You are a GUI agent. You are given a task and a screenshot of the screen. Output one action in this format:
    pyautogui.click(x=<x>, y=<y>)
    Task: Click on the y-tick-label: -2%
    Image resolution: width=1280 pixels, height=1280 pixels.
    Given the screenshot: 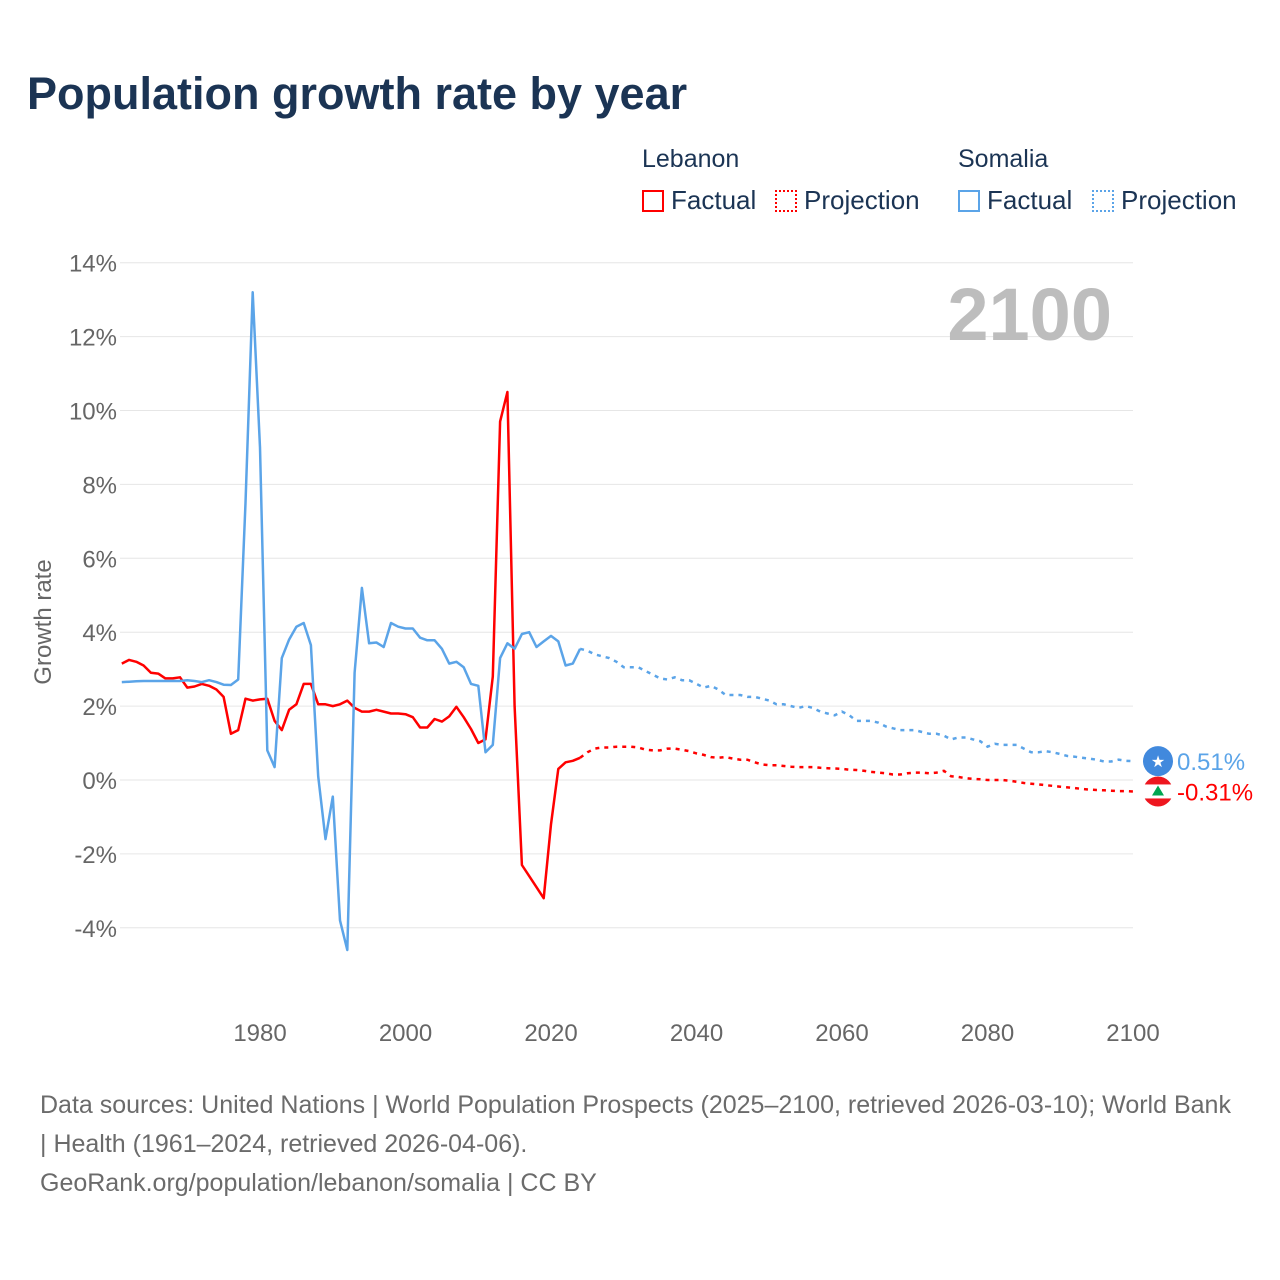 What is the action you would take?
    pyautogui.click(x=95, y=855)
    